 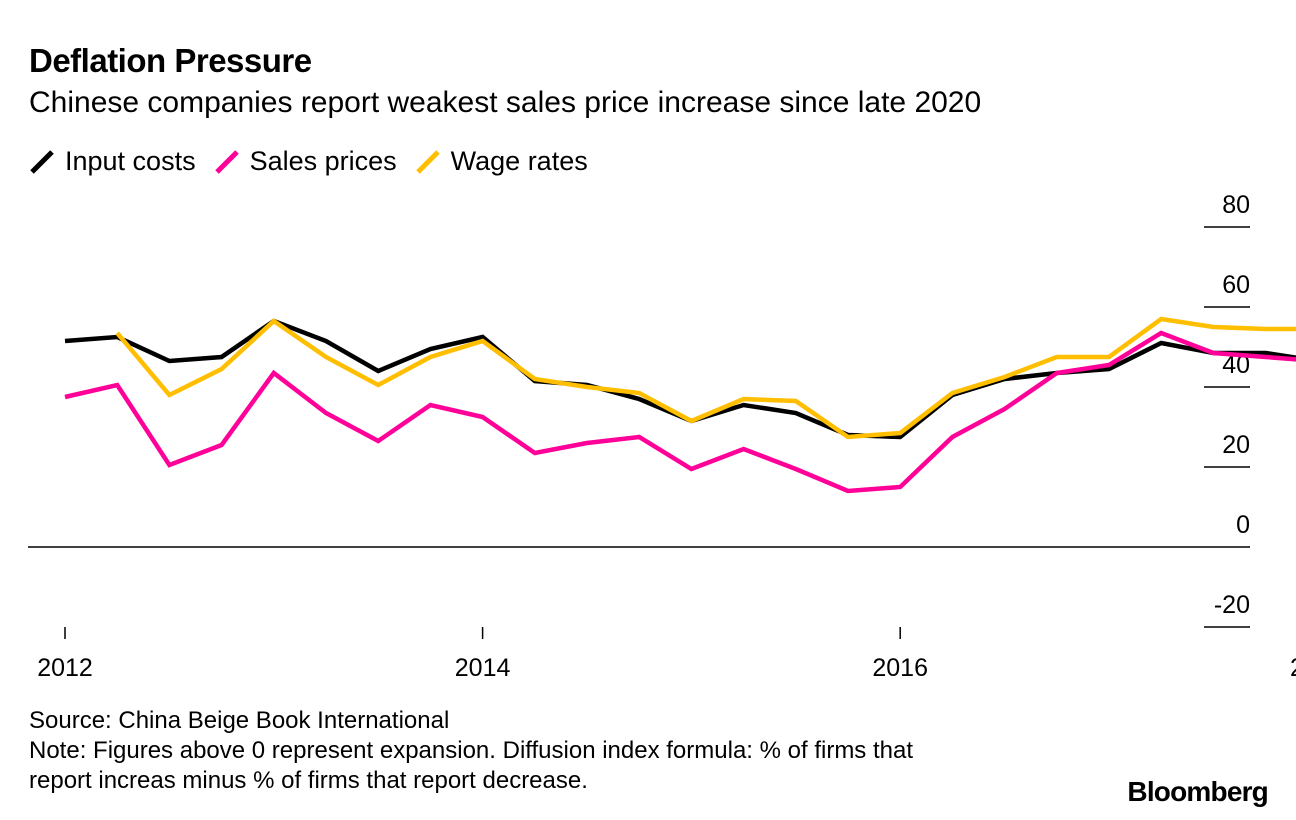 I want to click on legend-item-wage-rates: Wage rates, so click(x=501, y=161).